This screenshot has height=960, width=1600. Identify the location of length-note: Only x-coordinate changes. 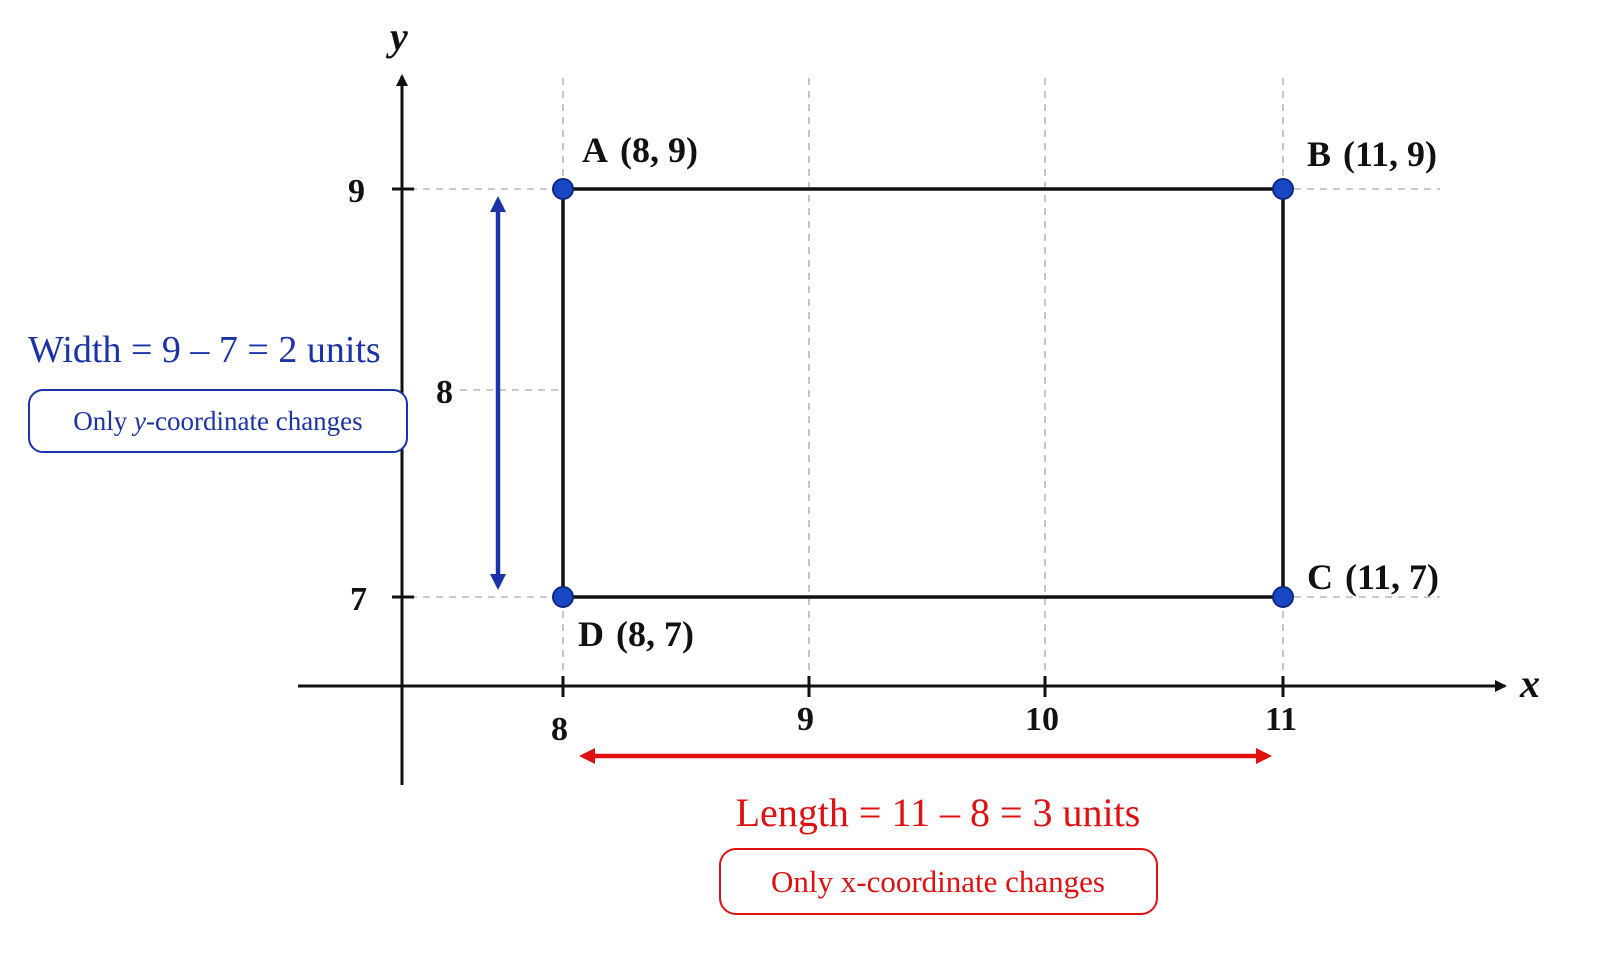
(938, 881).